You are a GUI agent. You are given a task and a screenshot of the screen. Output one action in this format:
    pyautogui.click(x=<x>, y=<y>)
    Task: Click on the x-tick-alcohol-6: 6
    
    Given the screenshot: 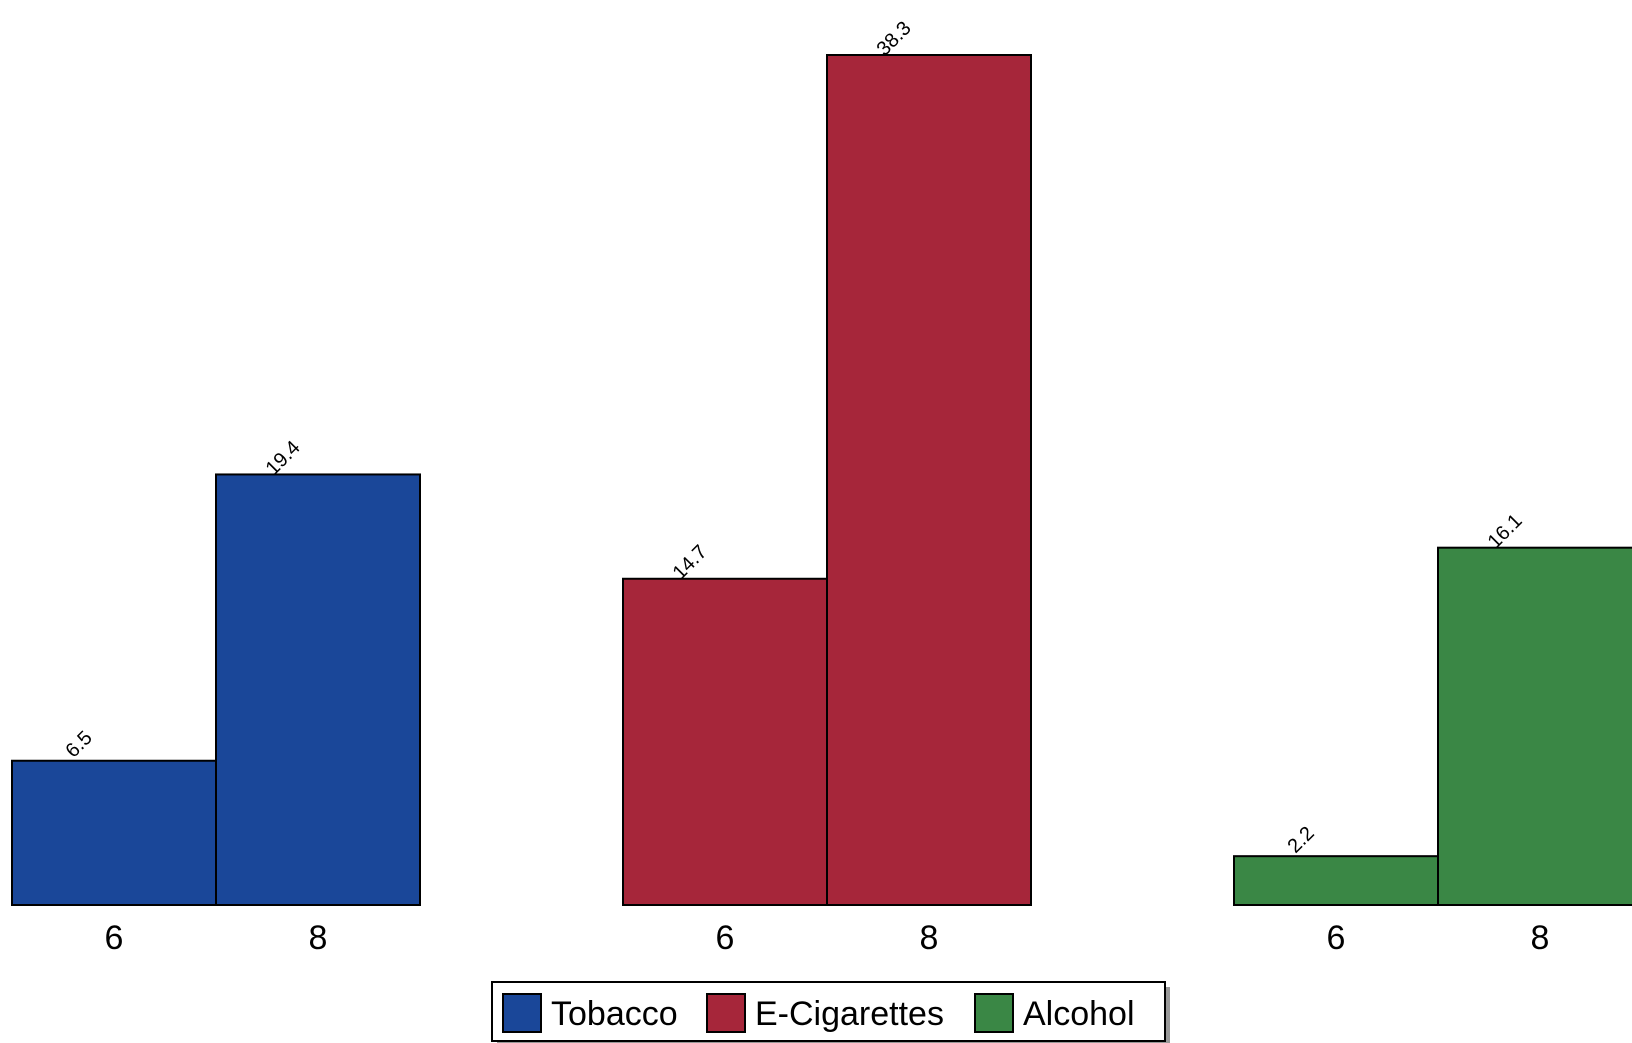 What is the action you would take?
    pyautogui.click(x=1336, y=938)
    